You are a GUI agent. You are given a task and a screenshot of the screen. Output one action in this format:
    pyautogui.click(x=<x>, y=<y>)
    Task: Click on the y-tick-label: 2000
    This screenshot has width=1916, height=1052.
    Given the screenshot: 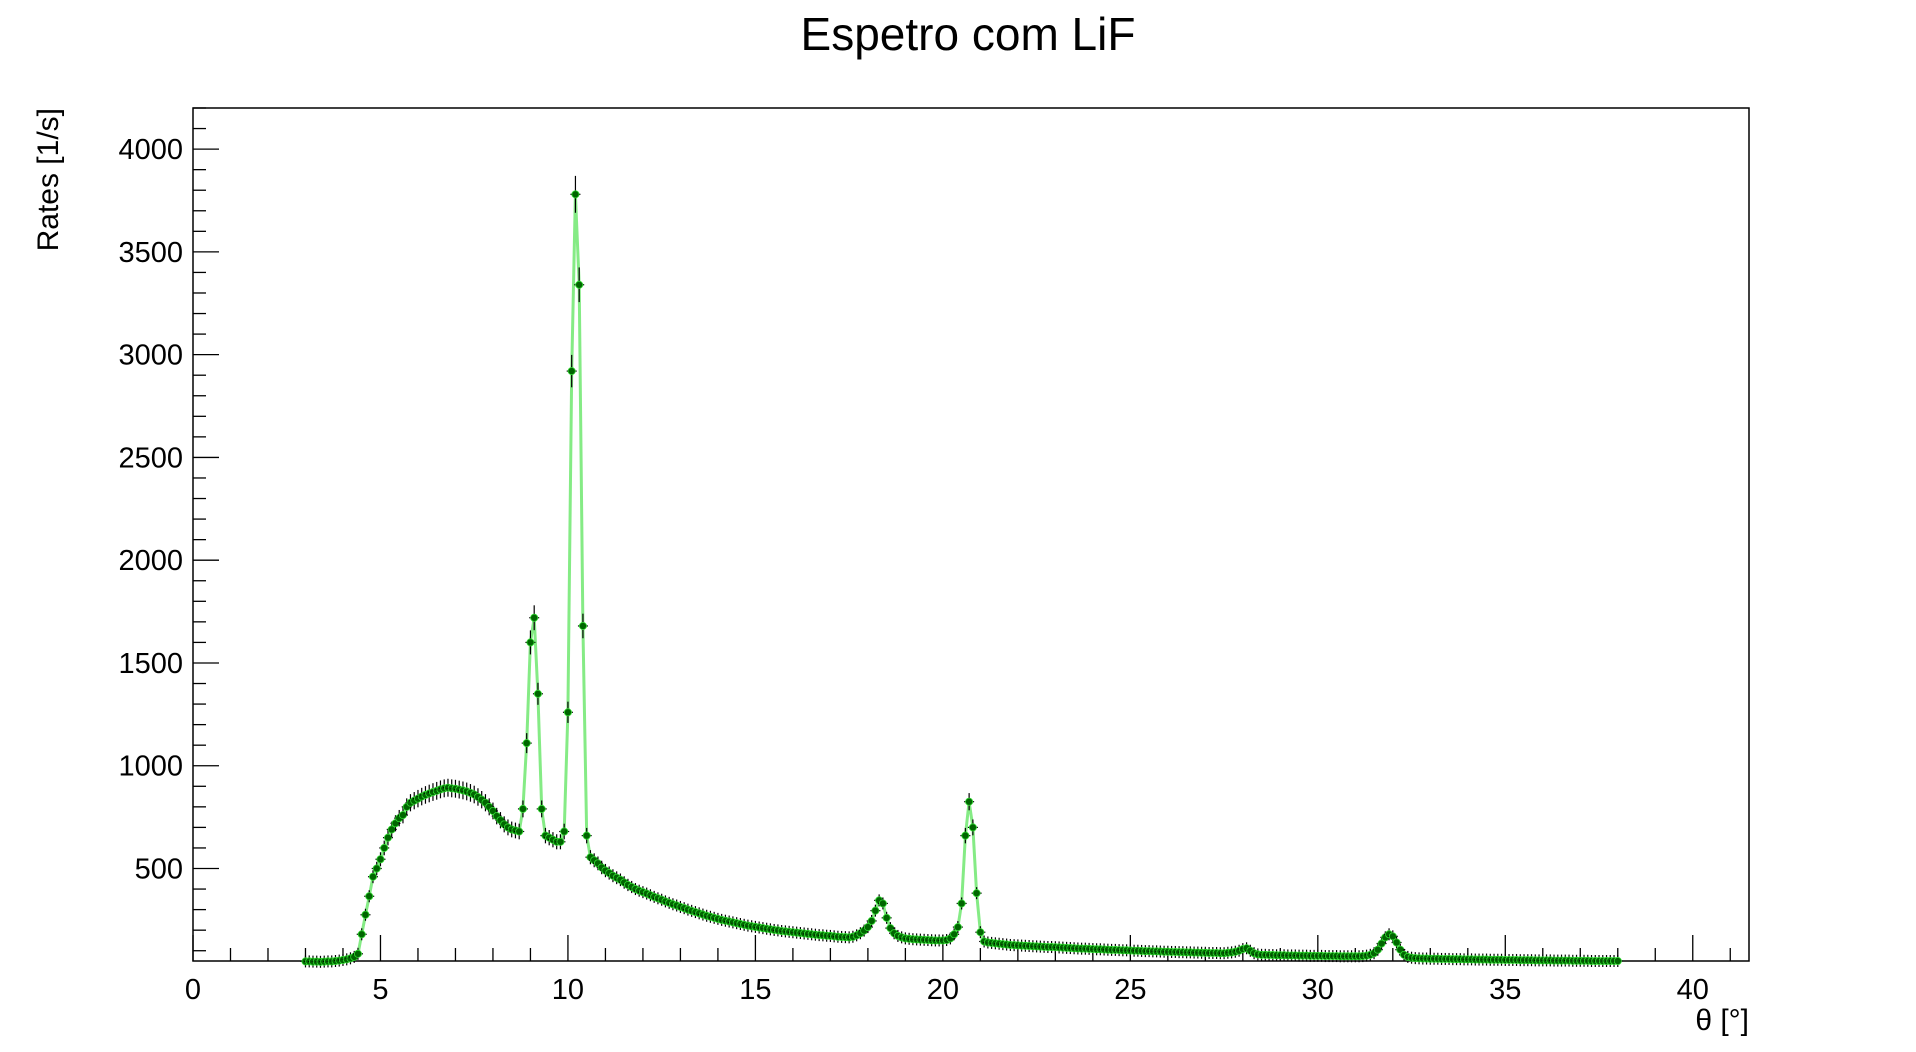 What is the action you would take?
    pyautogui.click(x=150, y=561)
    